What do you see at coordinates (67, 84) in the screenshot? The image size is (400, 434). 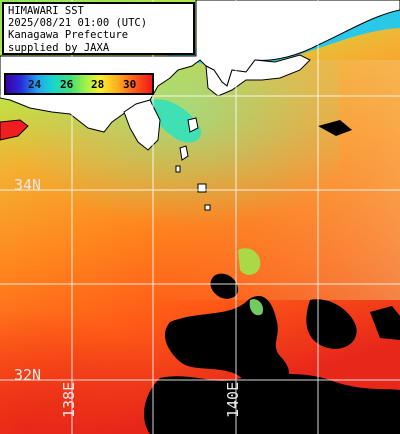 I see `colorbar-tick-26: 26` at bounding box center [67, 84].